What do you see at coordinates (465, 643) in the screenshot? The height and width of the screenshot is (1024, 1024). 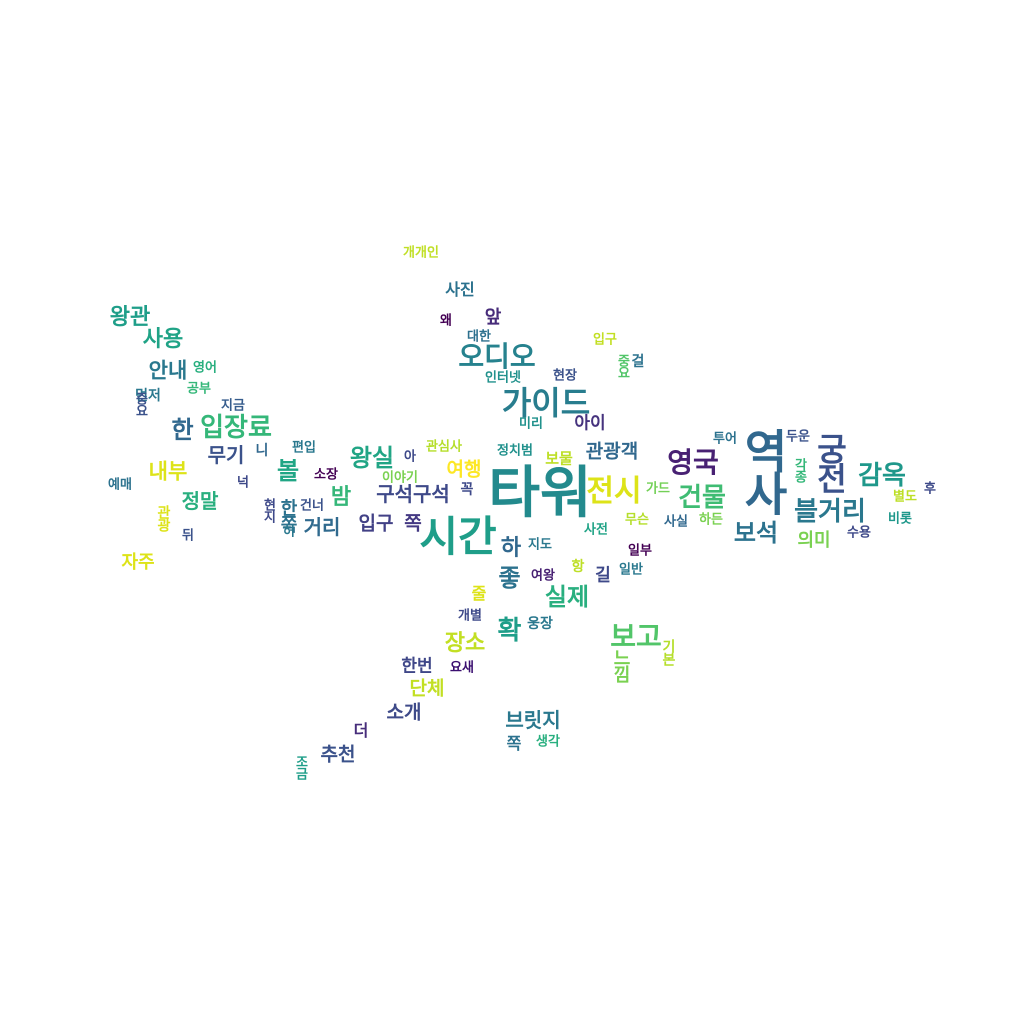 I see `word-place: 장소` at bounding box center [465, 643].